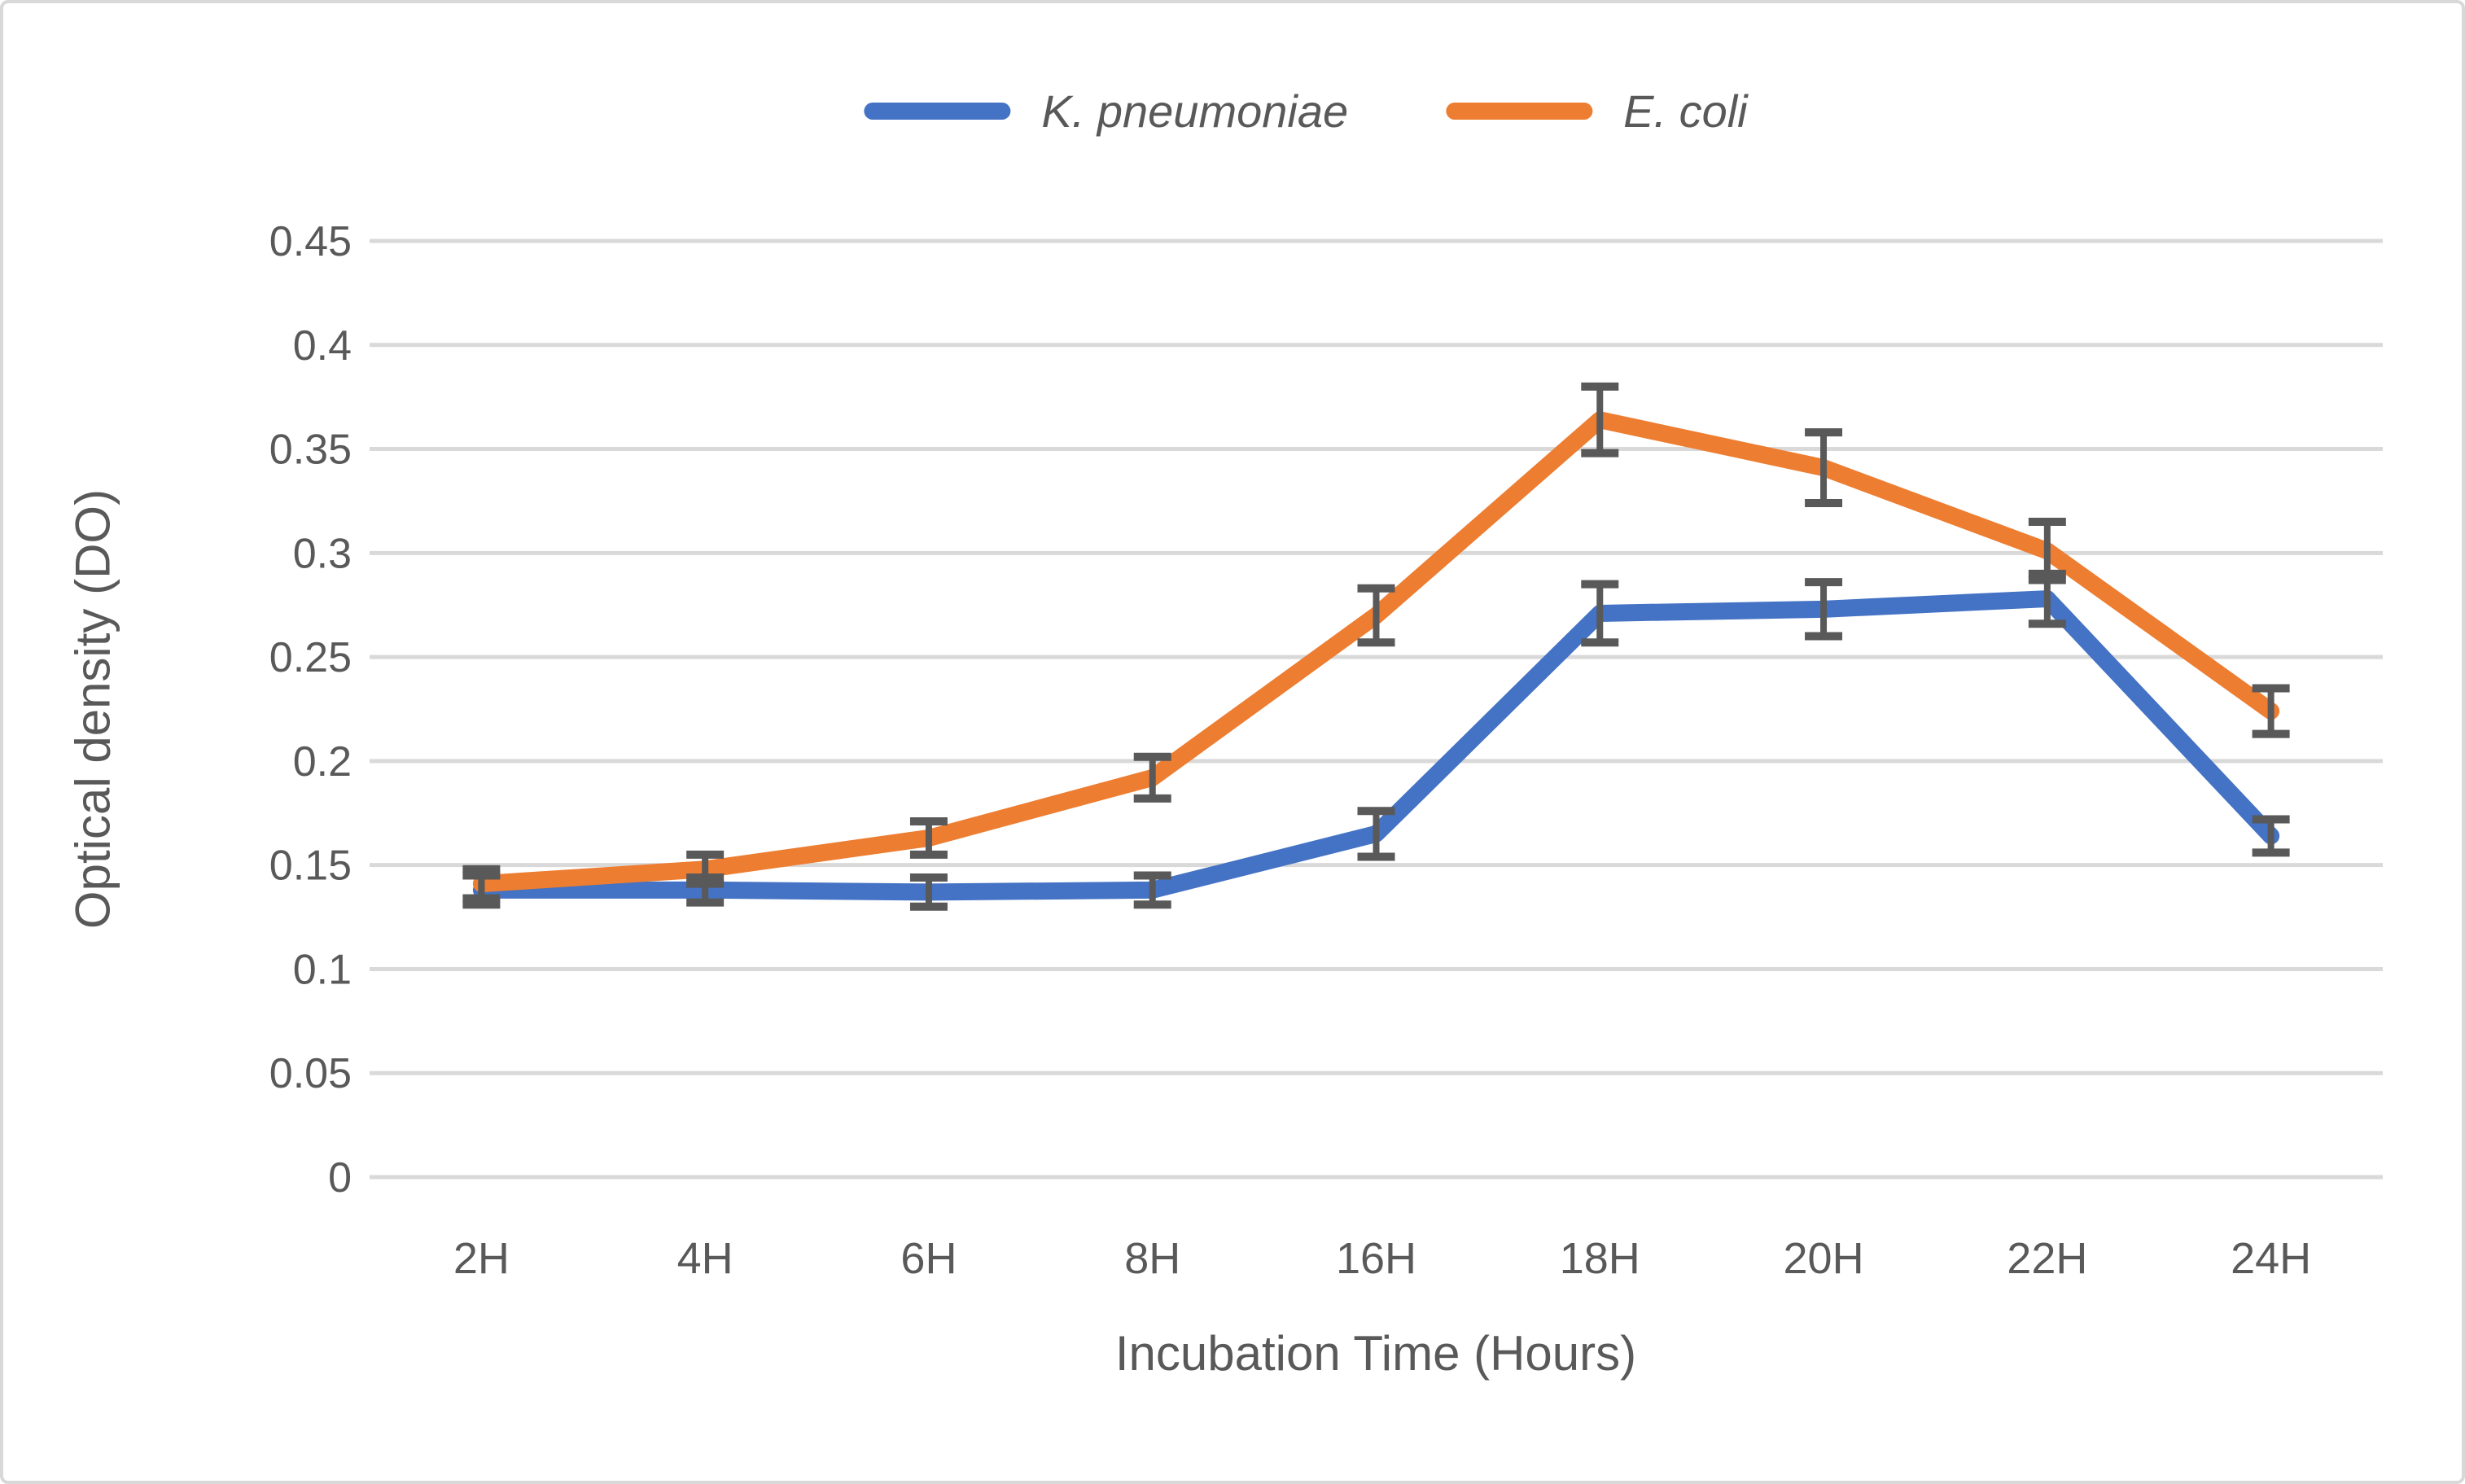 This screenshot has width=2465, height=1484. Describe the element at coordinates (481, 1259) in the screenshot. I see `x-tick-label: 2H` at that location.